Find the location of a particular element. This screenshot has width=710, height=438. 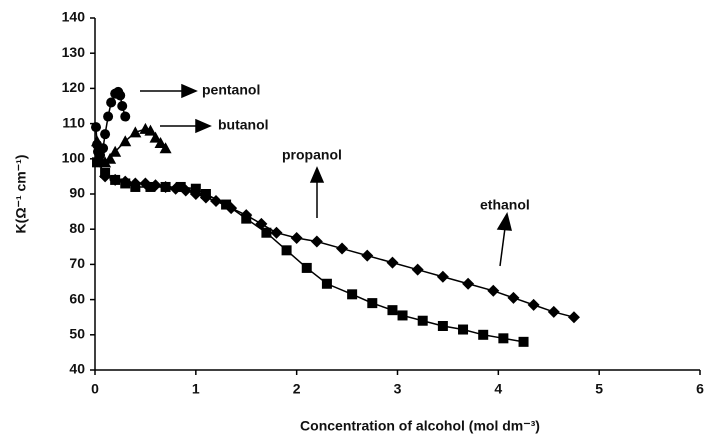

x-tick-label: 1 is located at coordinates (196, 389).